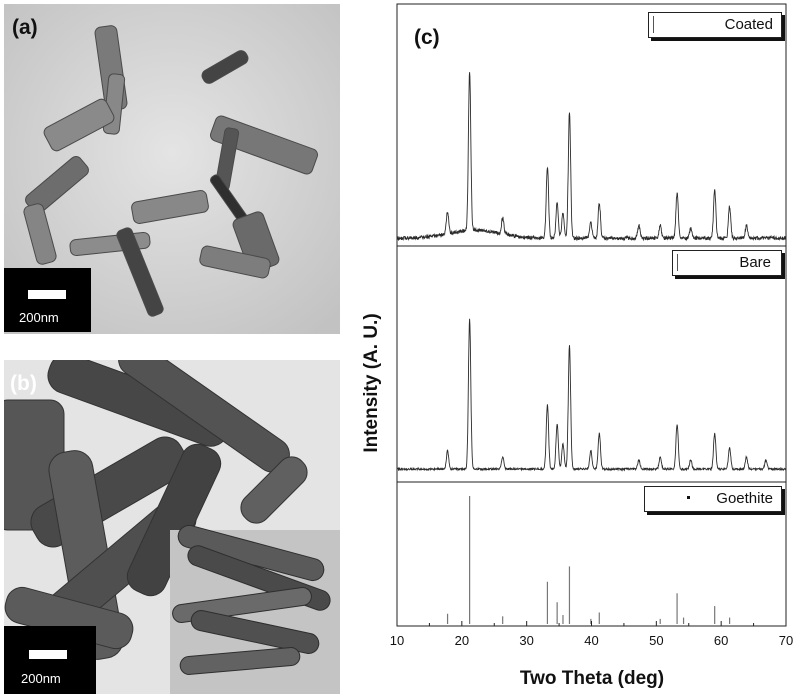 The width and height of the screenshot is (800, 698). What do you see at coordinates (47, 294) in the screenshot?
I see `scale-bar-a` at bounding box center [47, 294].